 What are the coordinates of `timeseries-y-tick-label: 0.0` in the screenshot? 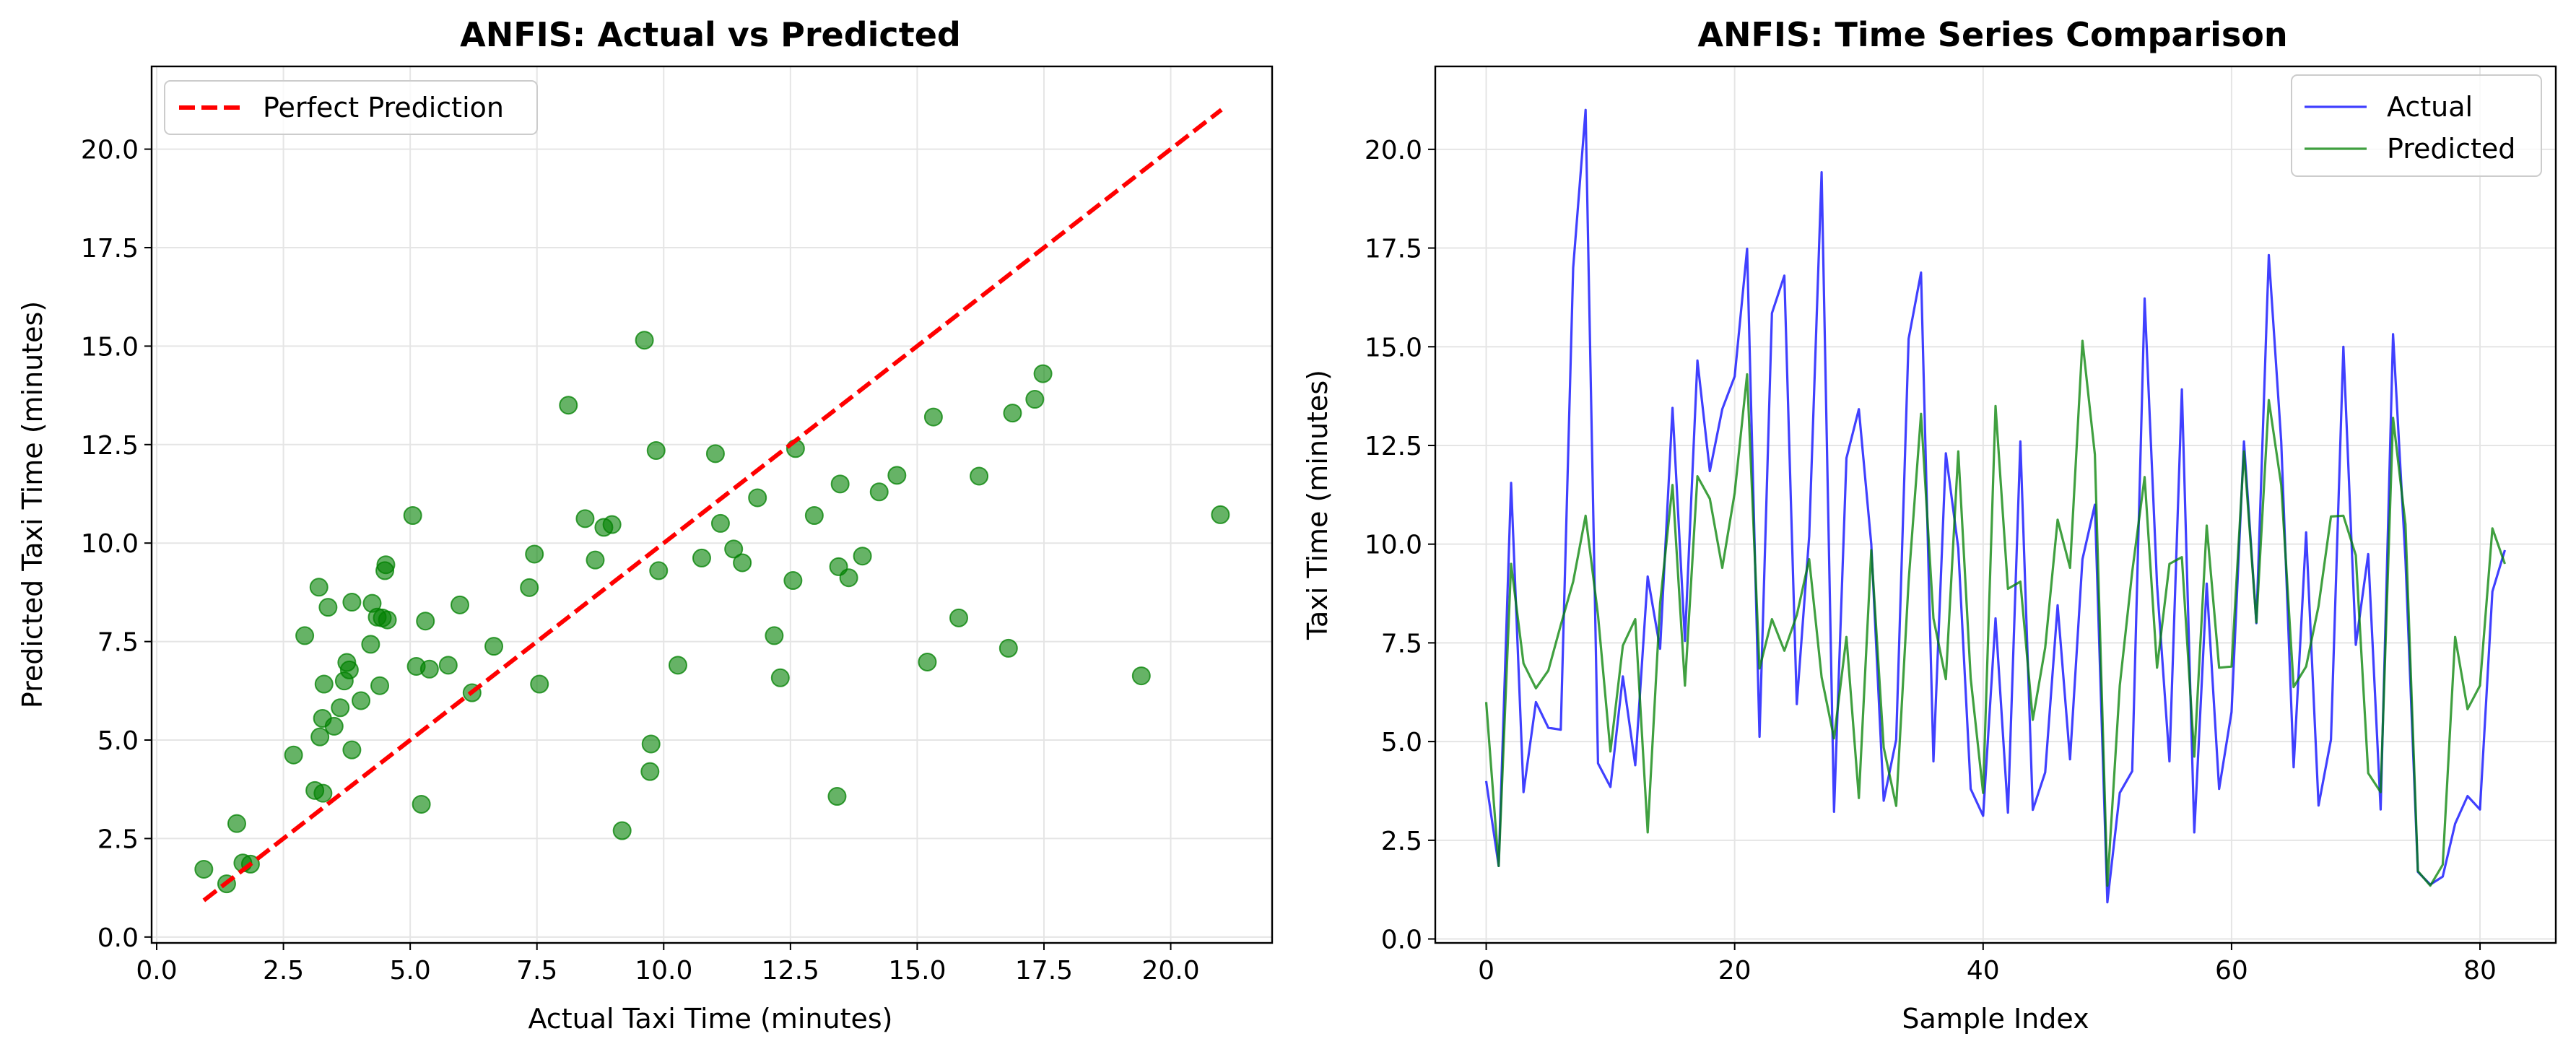 It's located at (1401, 940).